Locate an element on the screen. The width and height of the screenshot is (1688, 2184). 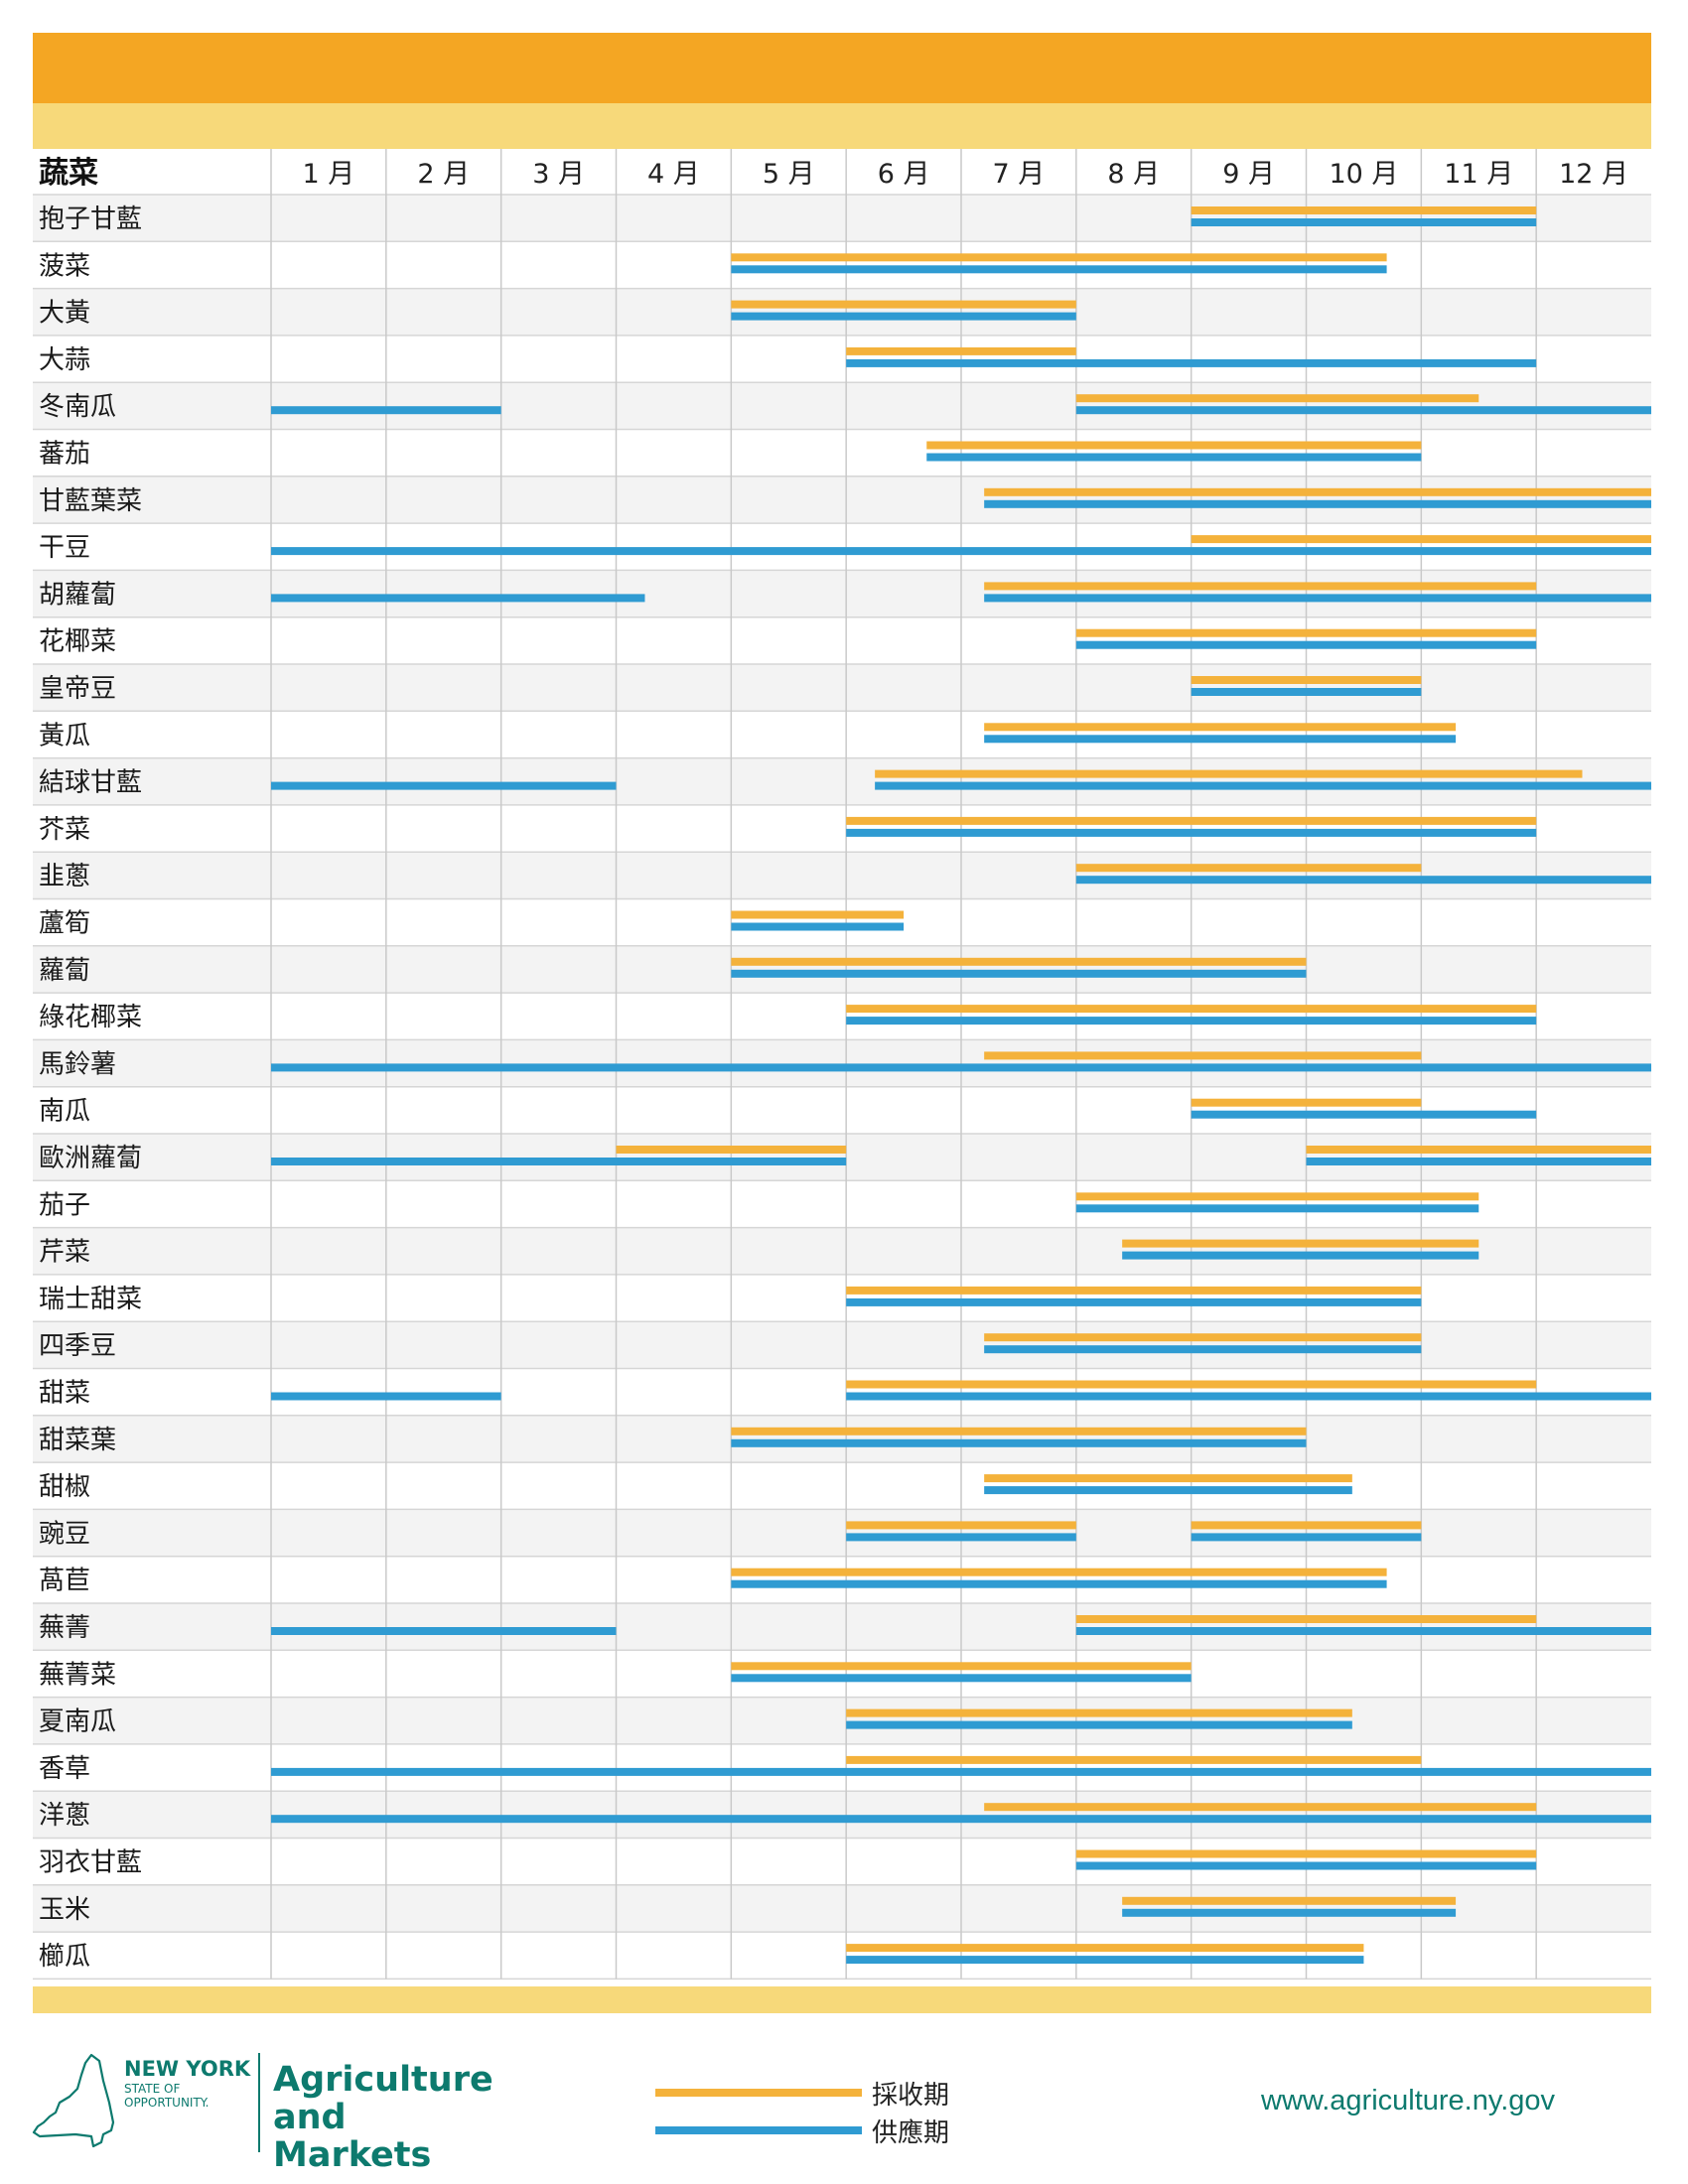
vegetable-label: 菠菜 is located at coordinates (64, 266).